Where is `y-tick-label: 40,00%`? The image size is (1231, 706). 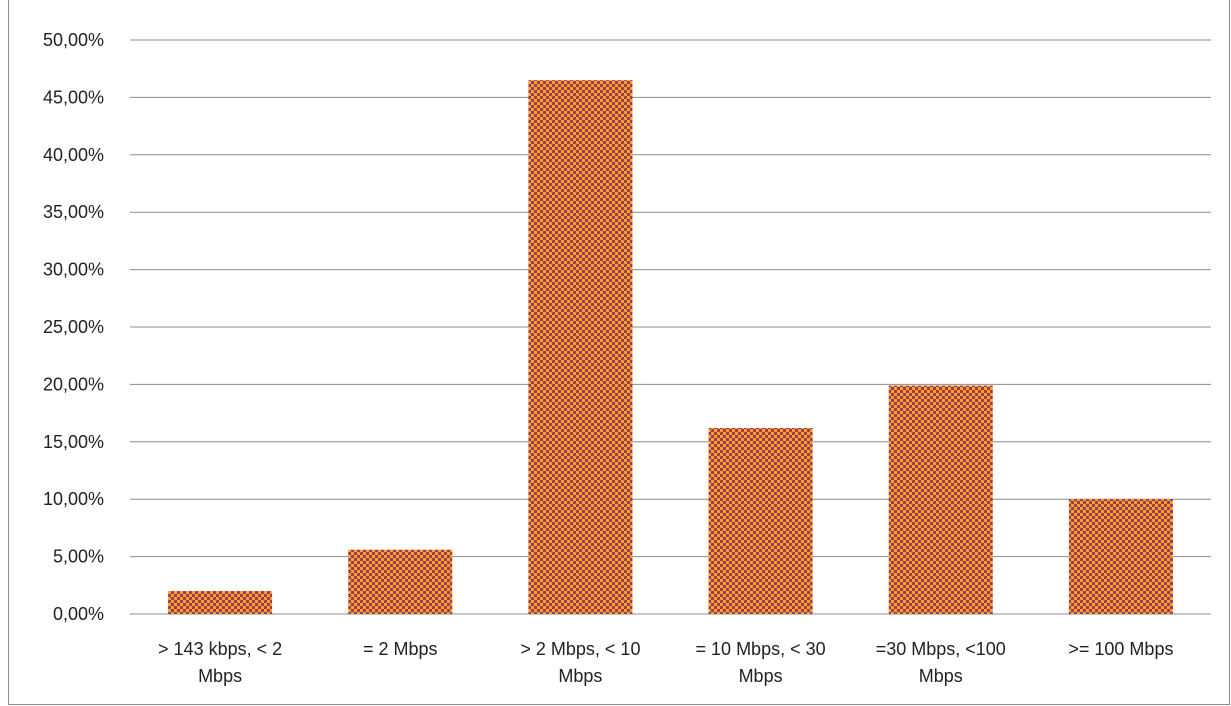 y-tick-label: 40,00% is located at coordinates (73, 155).